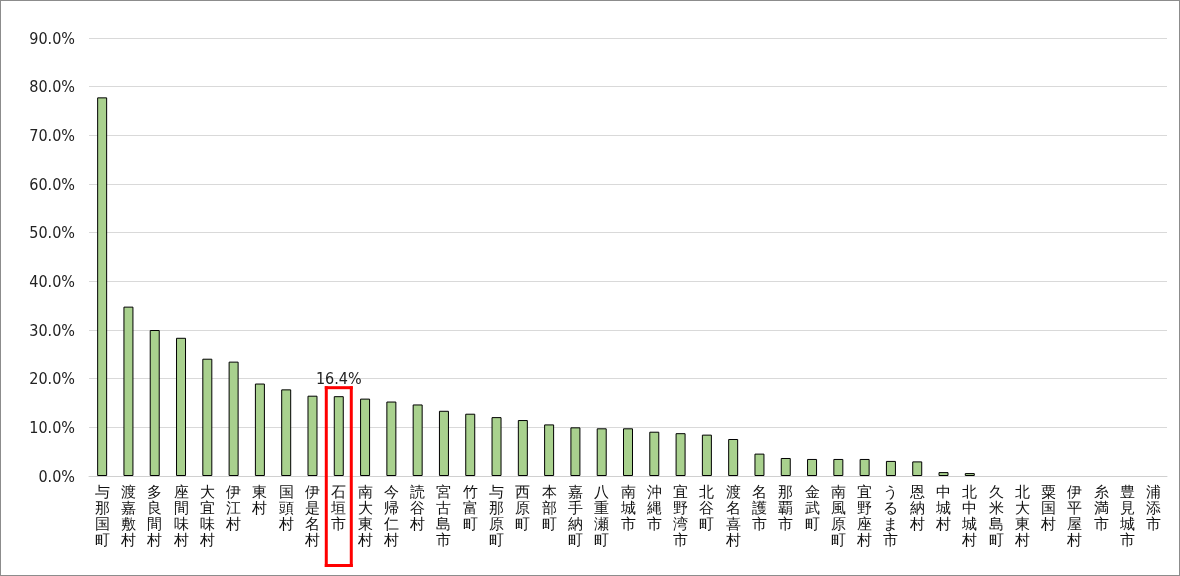 This screenshot has width=1180, height=576. Describe the element at coordinates (891, 516) in the screenshot. I see `x-tick-label: うるま市` at that location.